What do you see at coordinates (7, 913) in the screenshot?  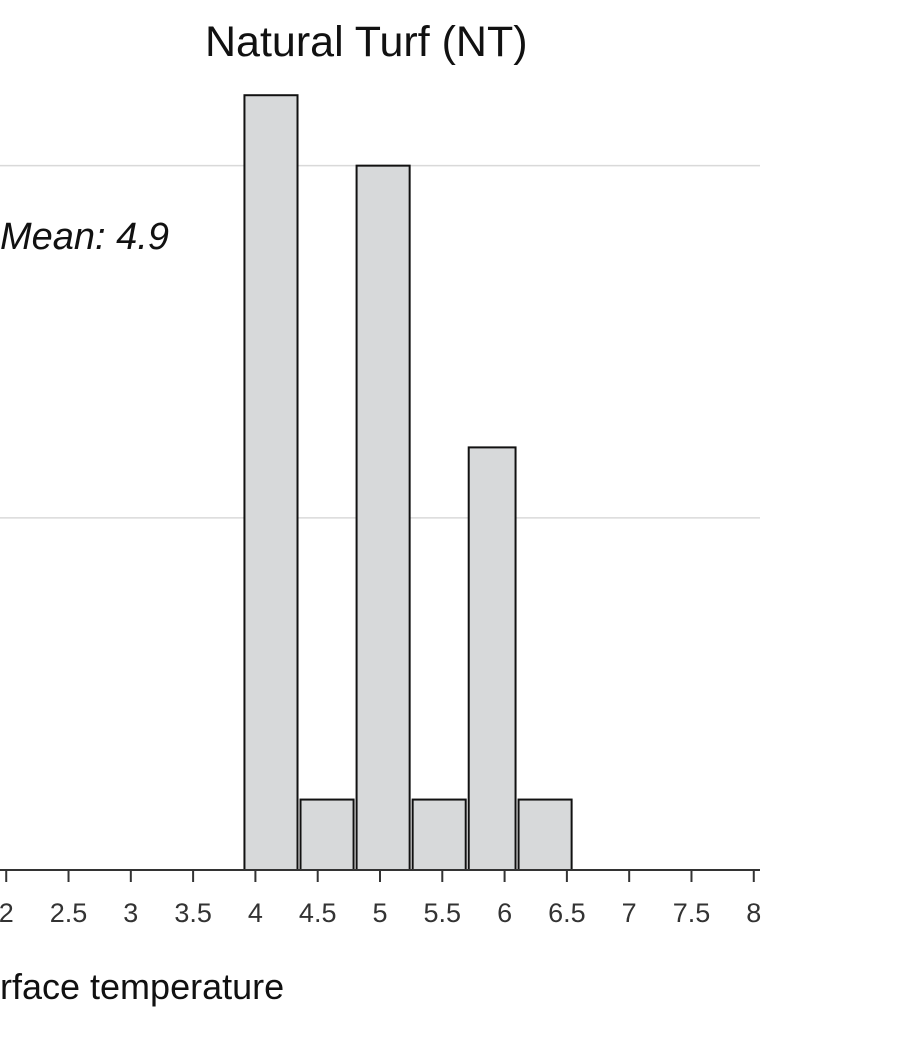 I see `x-tick-label: 2` at bounding box center [7, 913].